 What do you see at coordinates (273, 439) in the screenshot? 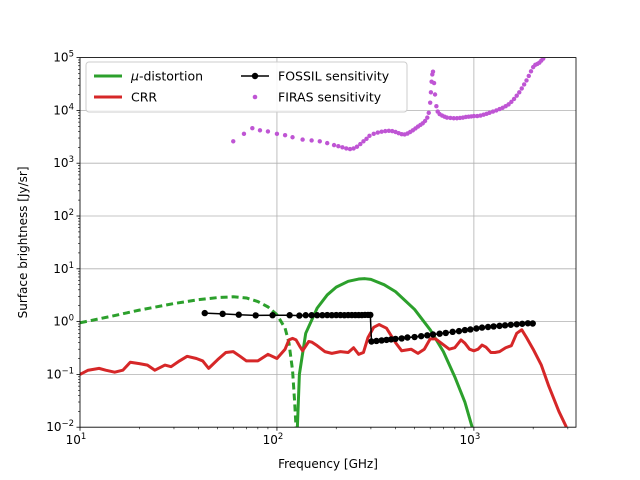
I see `x-tick-label: 102` at bounding box center [273, 439].